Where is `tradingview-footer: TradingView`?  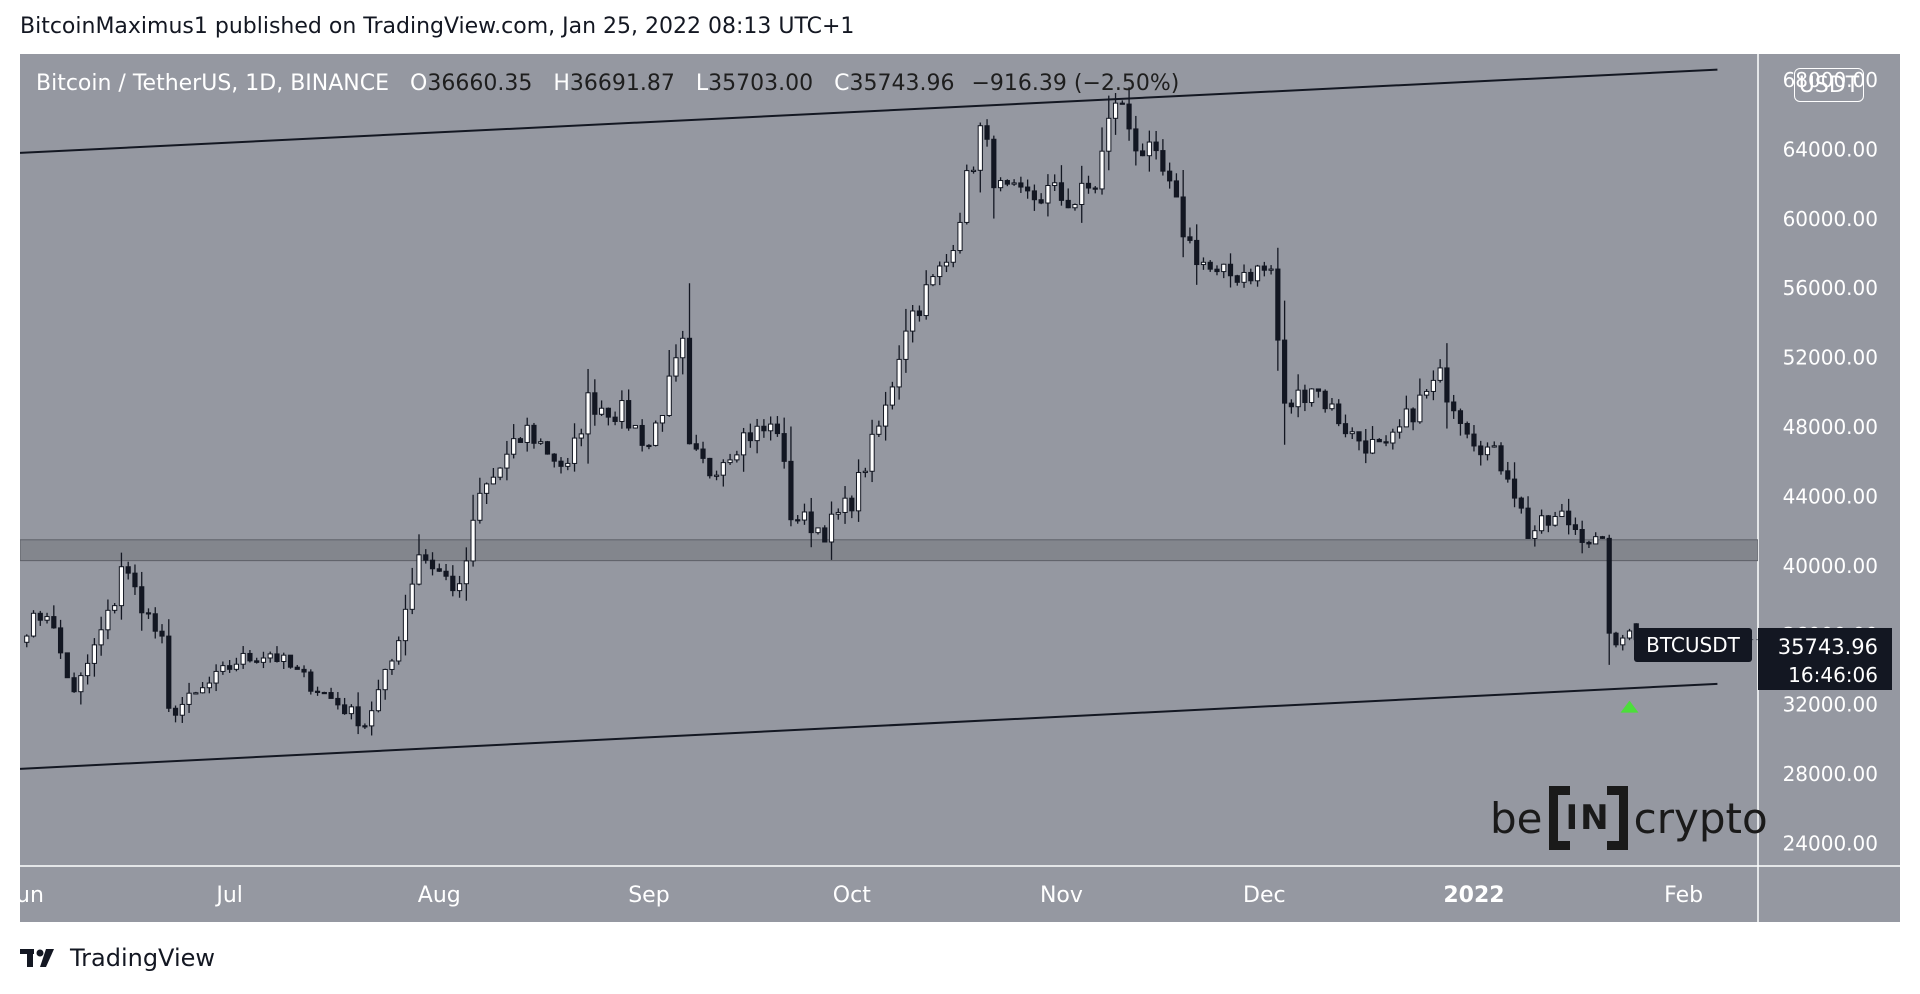 tradingview-footer: TradingView is located at coordinates (117, 958).